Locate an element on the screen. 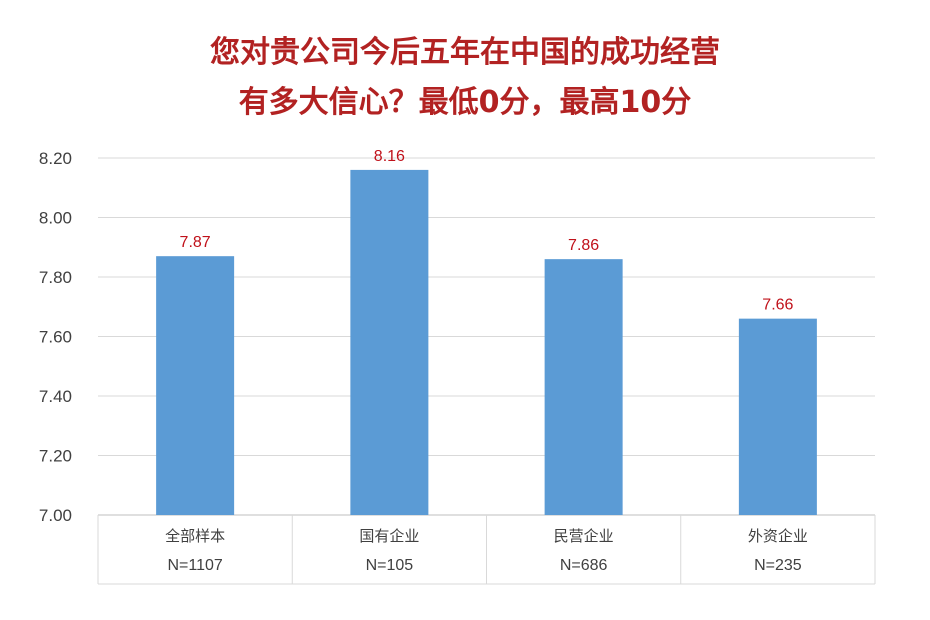  sample-size-label: N=686 is located at coordinates (584, 565).